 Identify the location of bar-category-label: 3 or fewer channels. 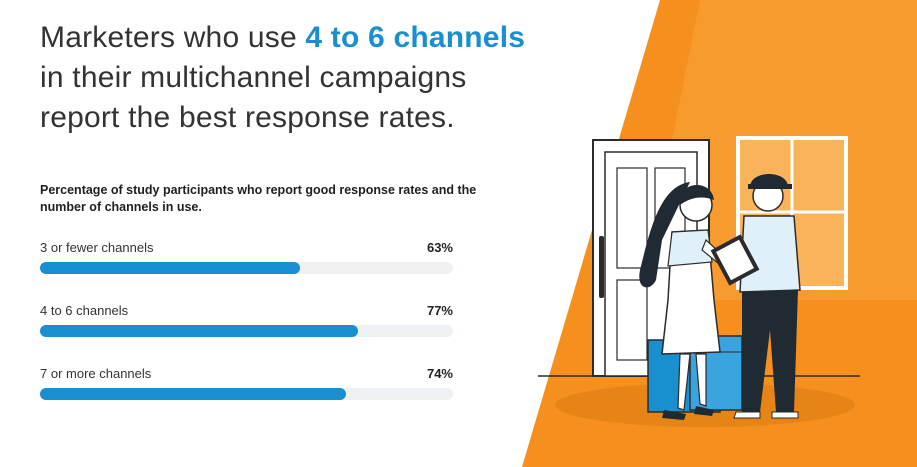
(97, 247).